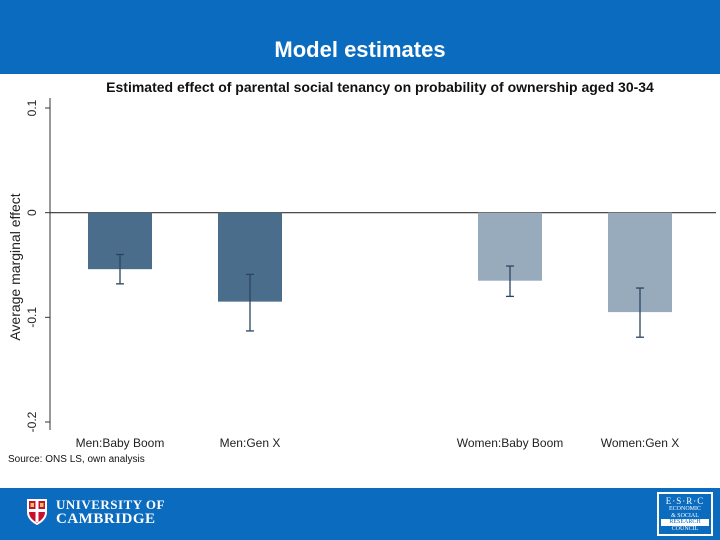  Describe the element at coordinates (32, 212) in the screenshot. I see `y-tick-label: 0` at that location.